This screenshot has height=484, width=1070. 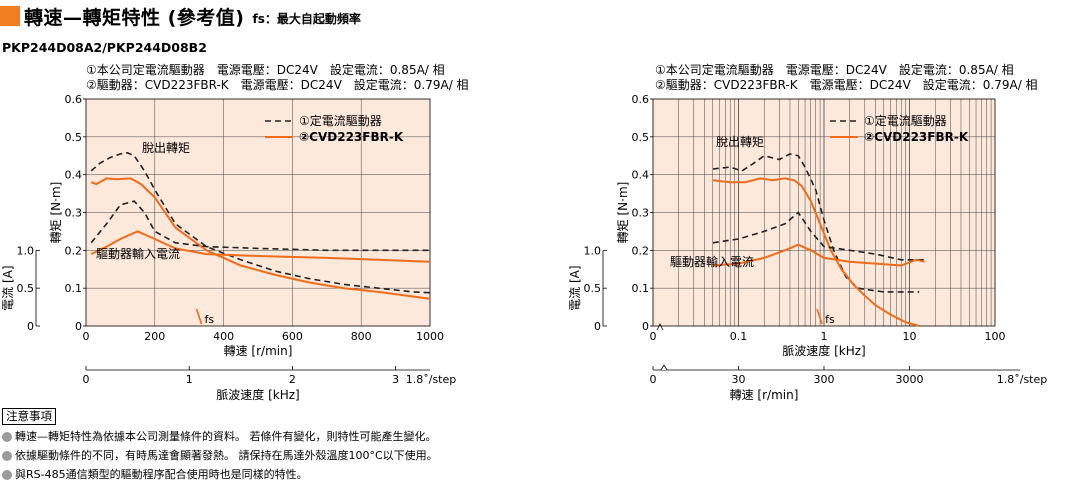 What do you see at coordinates (430, 336) in the screenshot?
I see `x-tick-label: 1000` at bounding box center [430, 336].